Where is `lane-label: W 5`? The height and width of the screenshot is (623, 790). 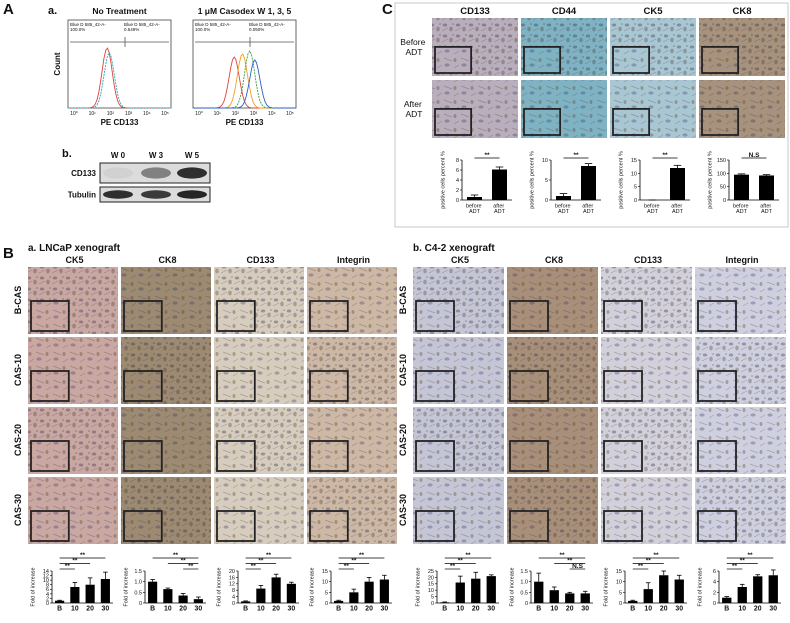 lane-label: W 5 is located at coordinates (192, 155).